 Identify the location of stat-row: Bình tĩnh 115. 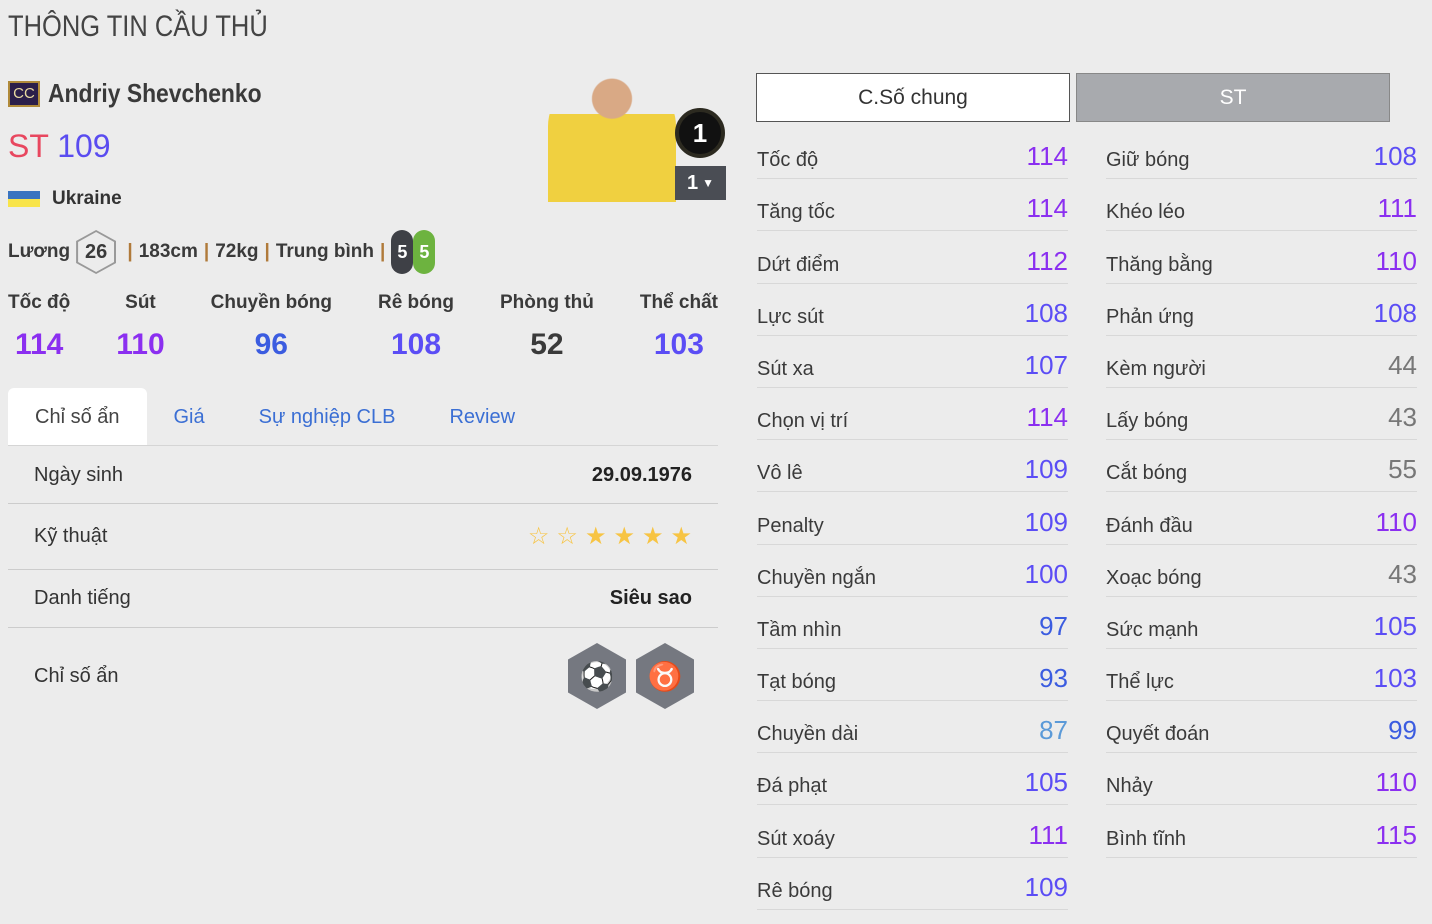
(1261, 831).